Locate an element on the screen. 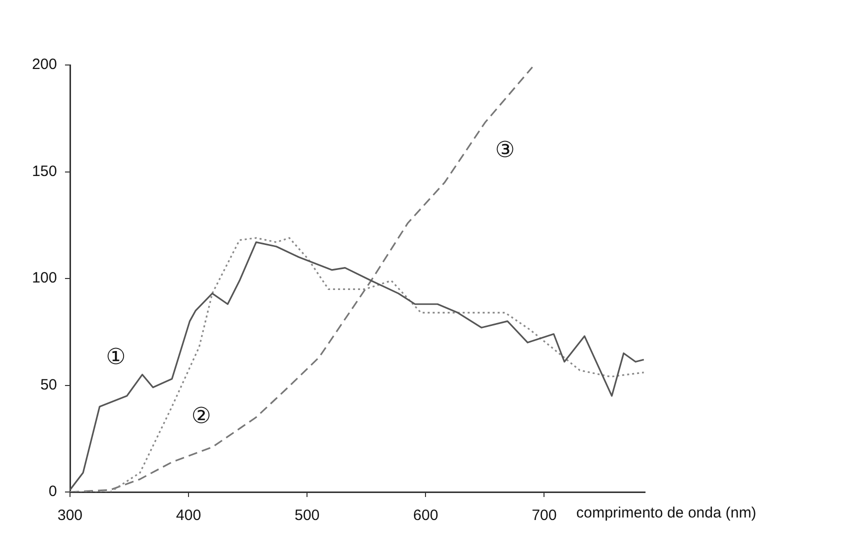  y-tick-label: 50 is located at coordinates (48, 385).